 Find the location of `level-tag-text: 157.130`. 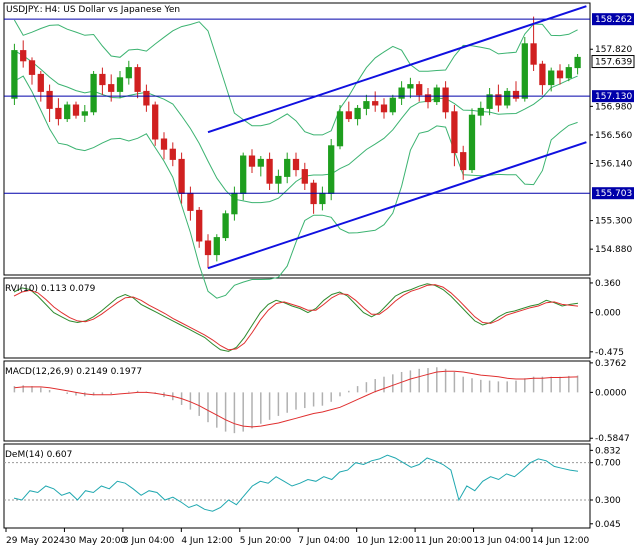

level-tag-text: 157.130 is located at coordinates (613, 97).